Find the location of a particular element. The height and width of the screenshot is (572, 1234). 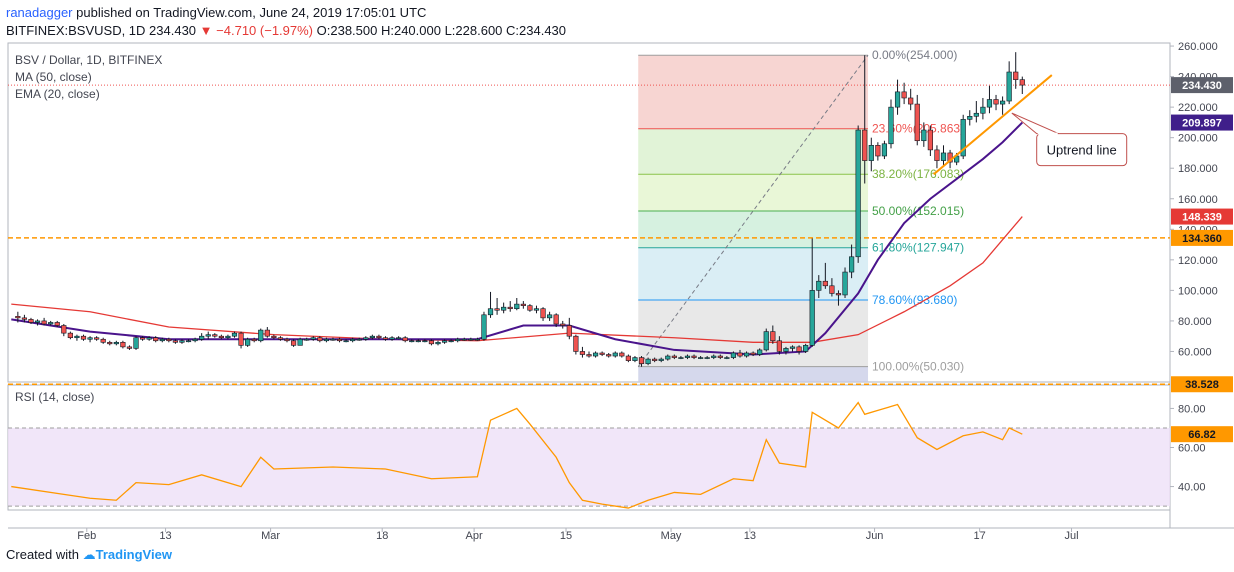

tradingview-logo-icon: ☁ is located at coordinates (89, 554).